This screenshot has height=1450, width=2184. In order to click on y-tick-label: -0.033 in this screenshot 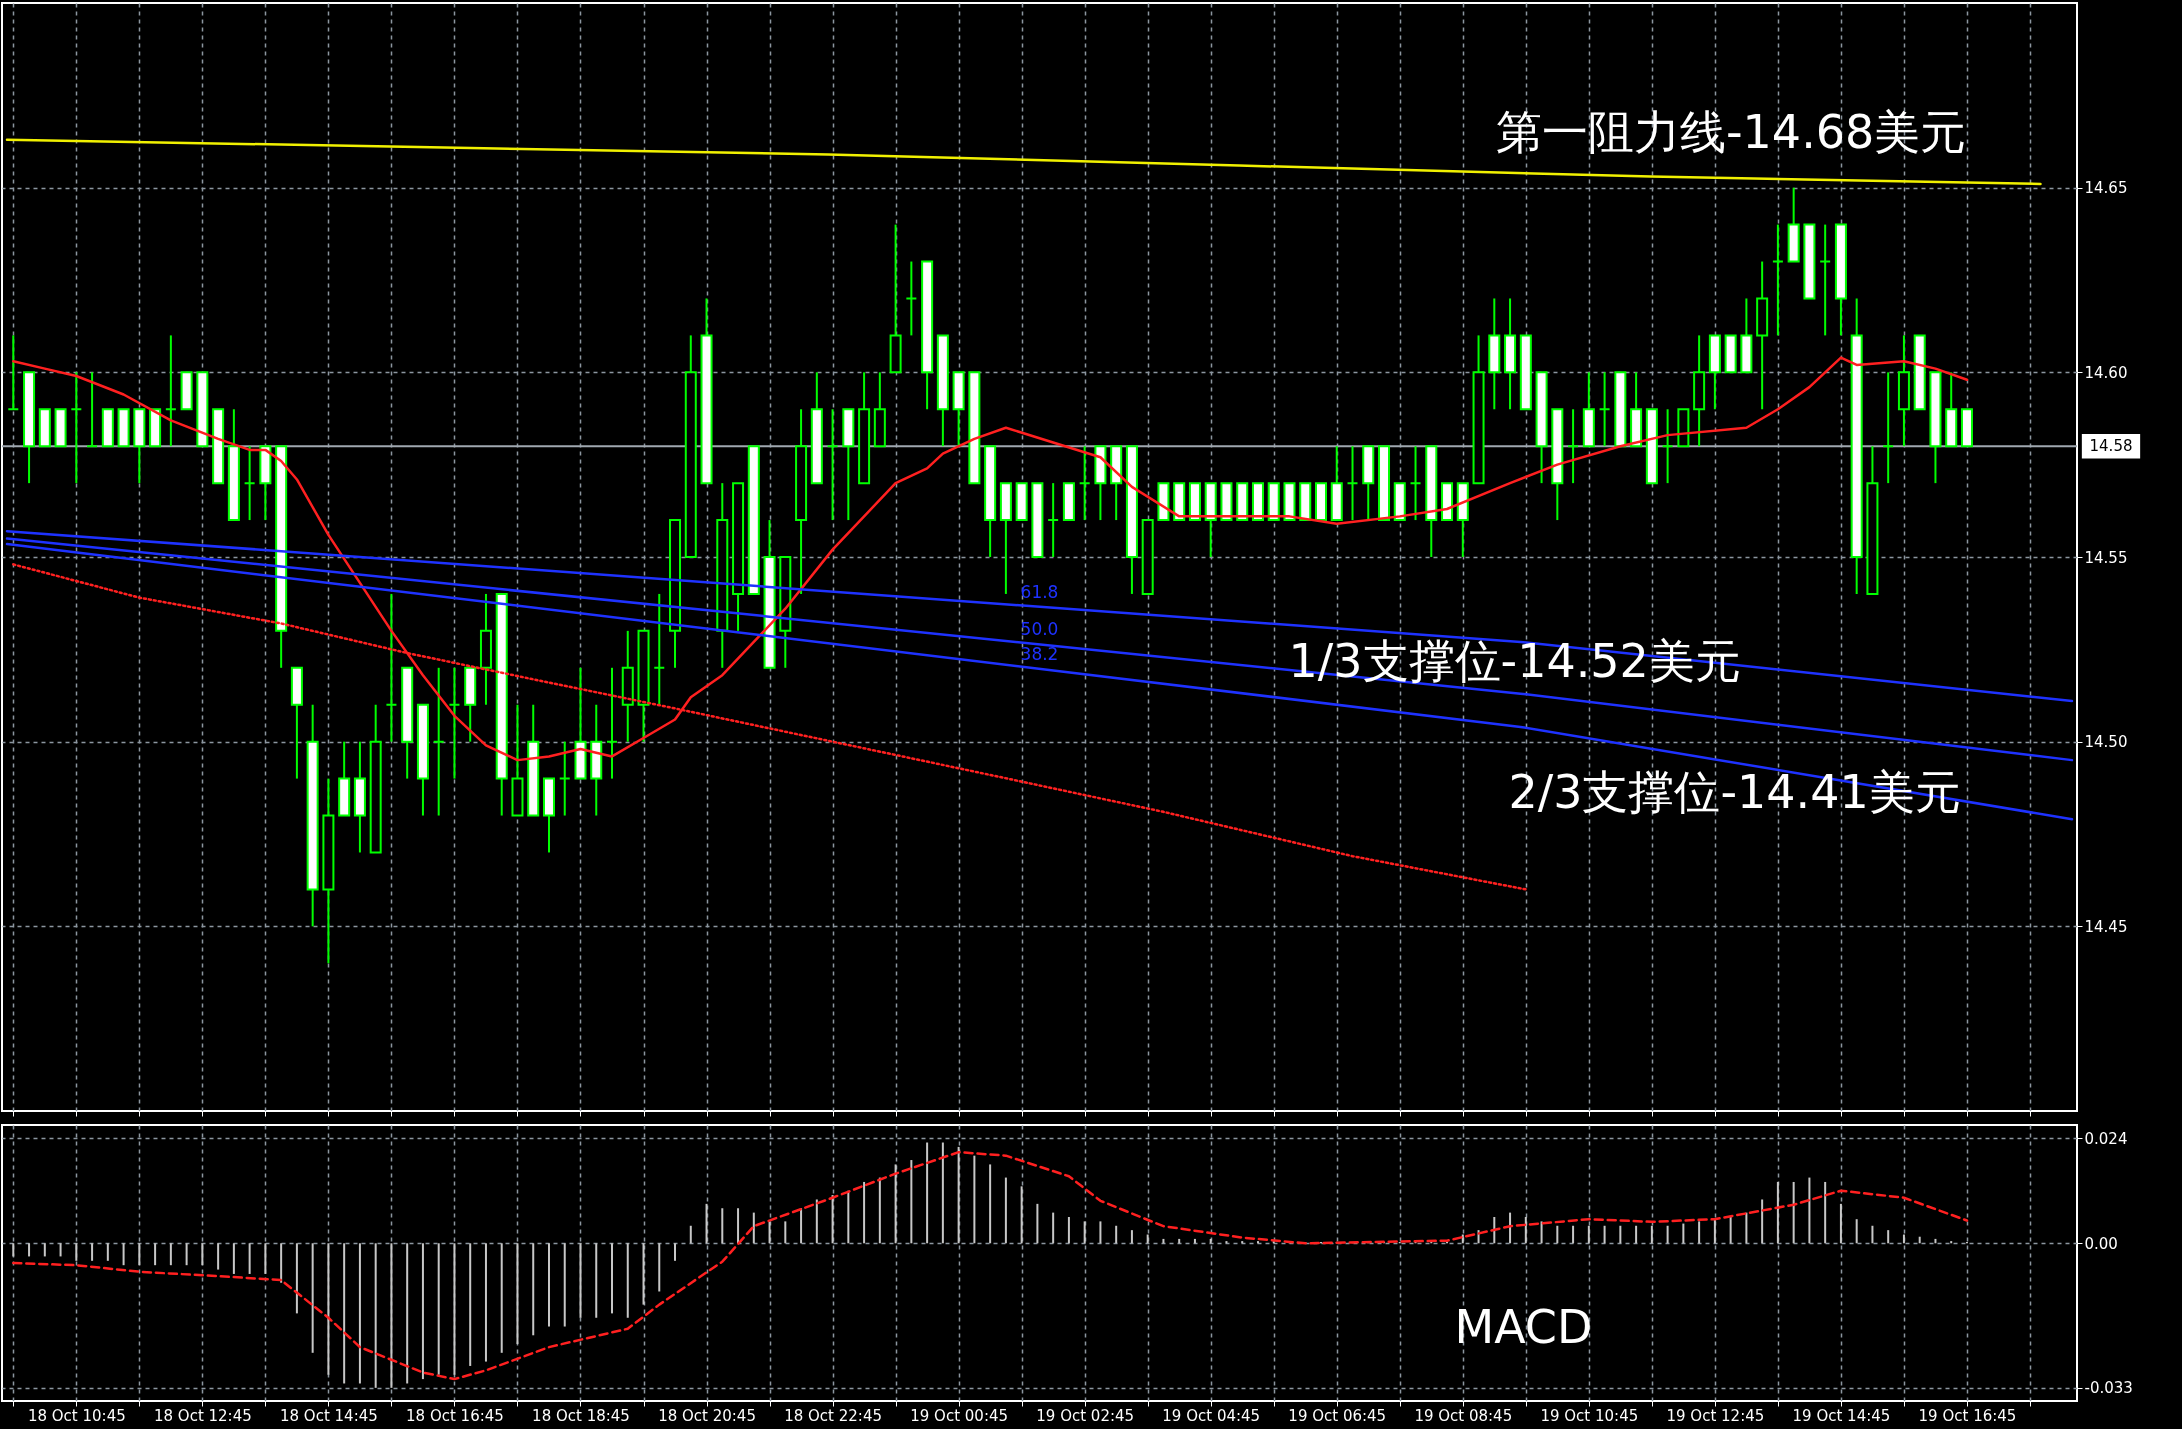, I will do `click(2108, 1388)`.